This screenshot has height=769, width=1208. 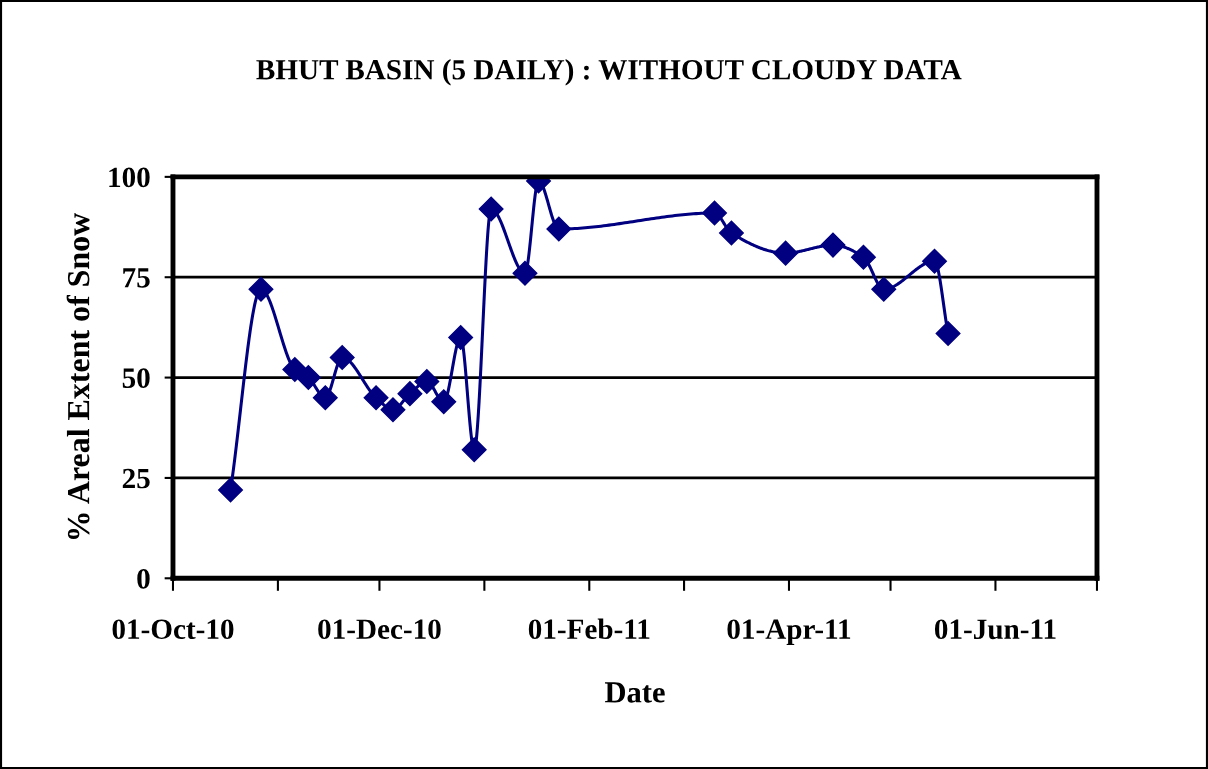 What do you see at coordinates (995, 629) in the screenshot?
I see `x-tick-label: 01-Jun-11` at bounding box center [995, 629].